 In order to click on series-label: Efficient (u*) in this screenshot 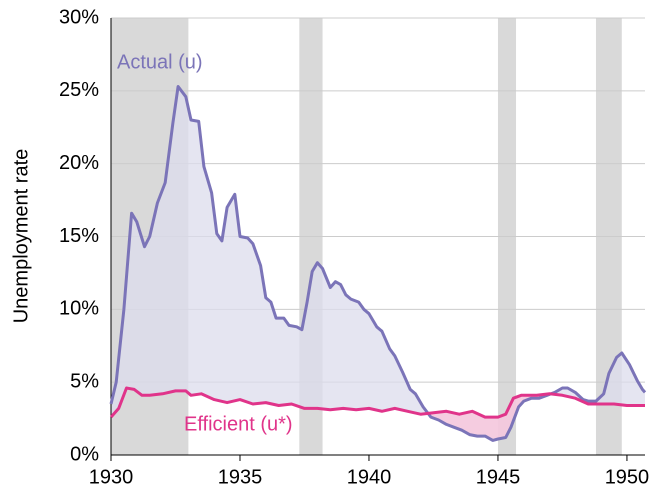, I will do `click(238, 424)`.